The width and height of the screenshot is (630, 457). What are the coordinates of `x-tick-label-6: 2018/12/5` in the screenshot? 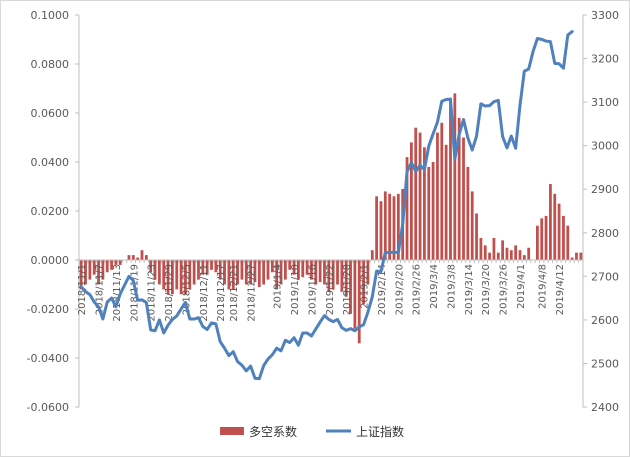 It's located at (186, 289).